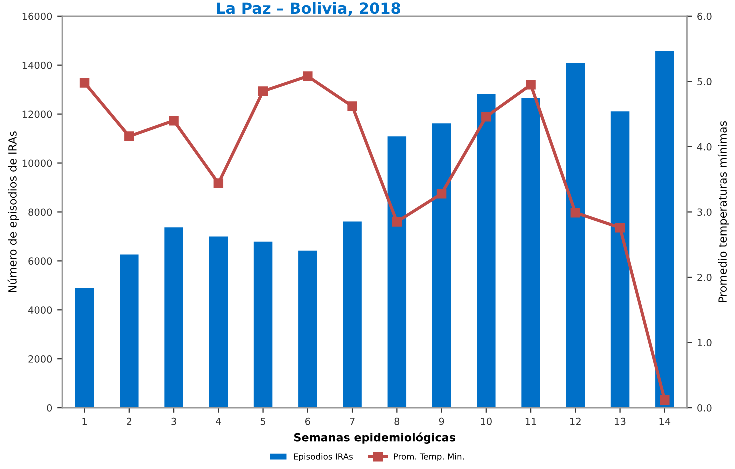 Image resolution: width=735 pixels, height=469 pixels. I want to click on legend-label: Episodios IRAs, so click(323, 457).